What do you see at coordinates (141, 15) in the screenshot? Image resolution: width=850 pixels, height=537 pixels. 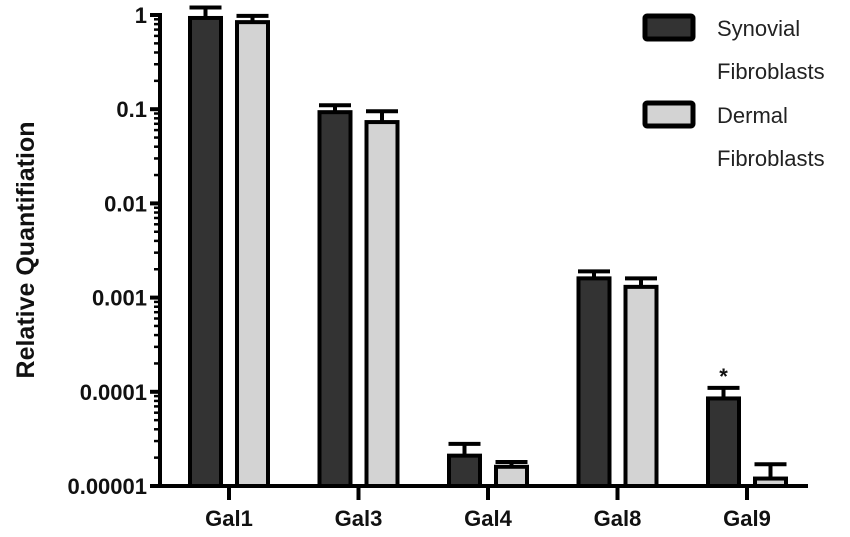 I see `y-tick-label: 1` at bounding box center [141, 15].